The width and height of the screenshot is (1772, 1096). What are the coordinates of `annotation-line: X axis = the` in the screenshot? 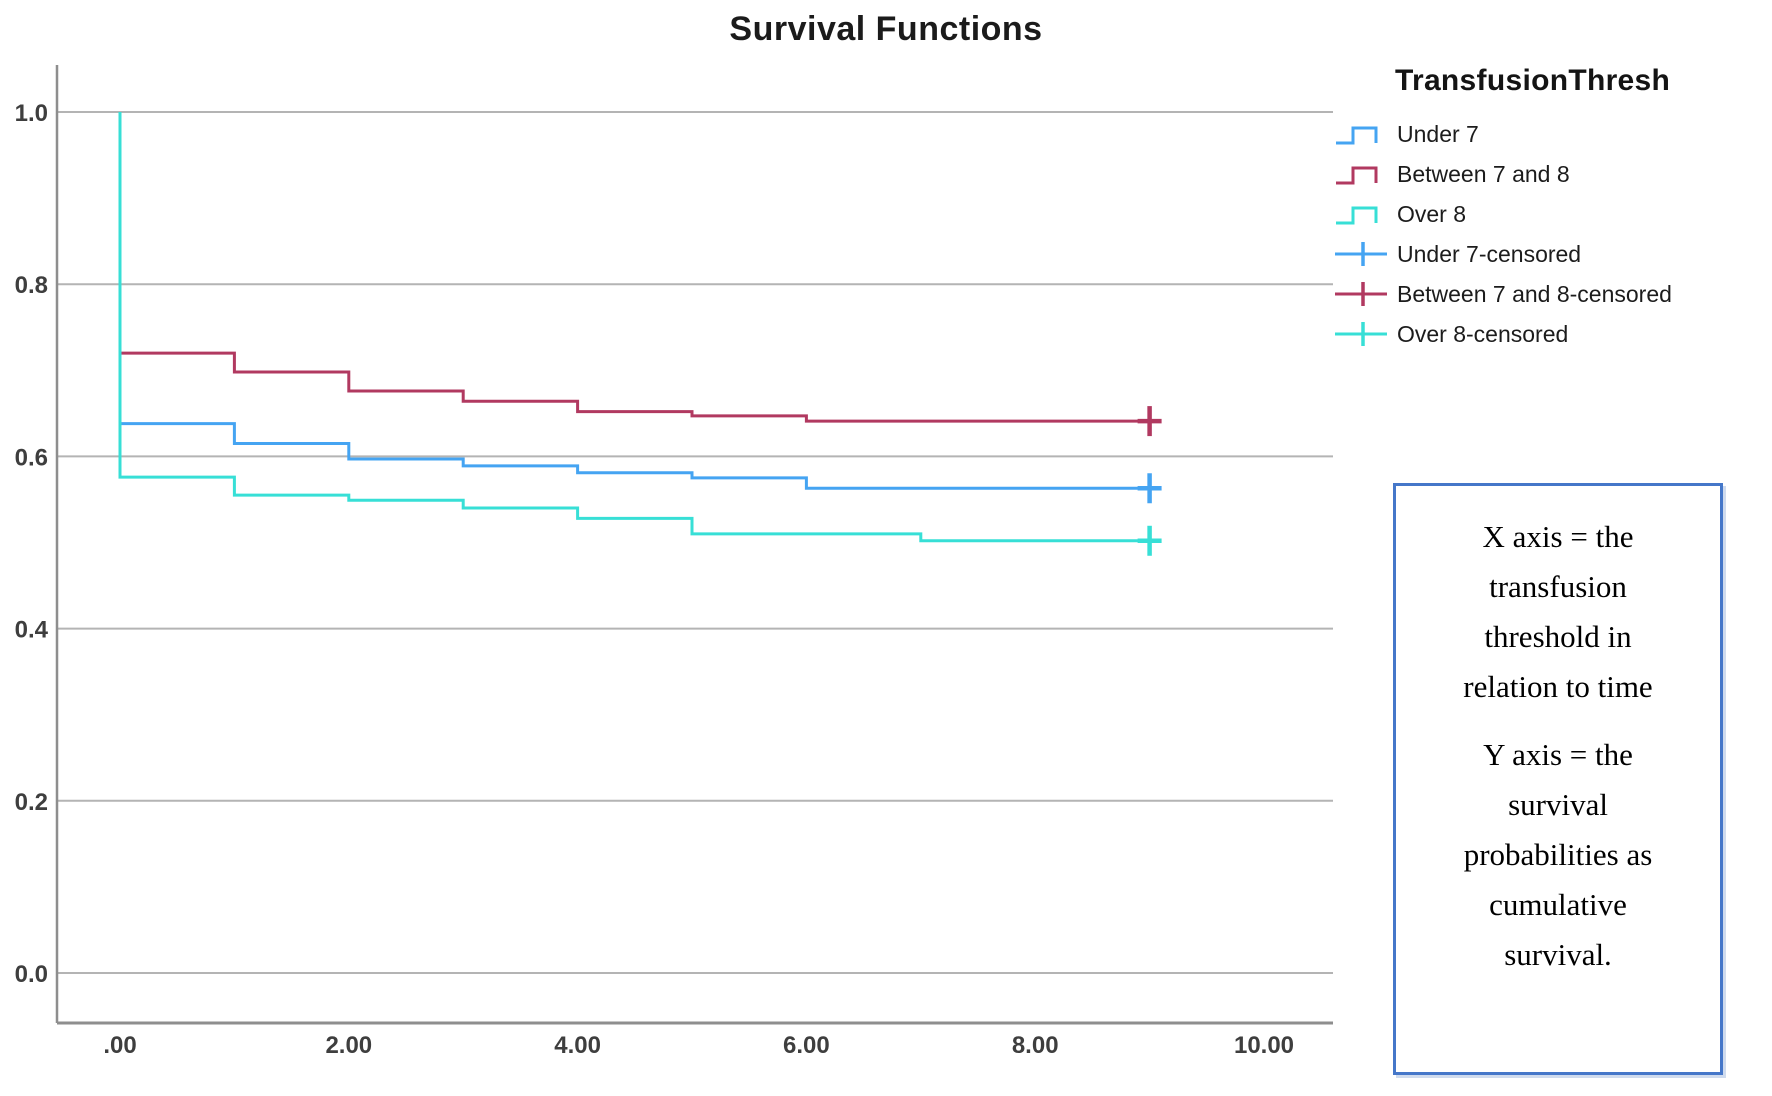 It's located at (1558, 536).